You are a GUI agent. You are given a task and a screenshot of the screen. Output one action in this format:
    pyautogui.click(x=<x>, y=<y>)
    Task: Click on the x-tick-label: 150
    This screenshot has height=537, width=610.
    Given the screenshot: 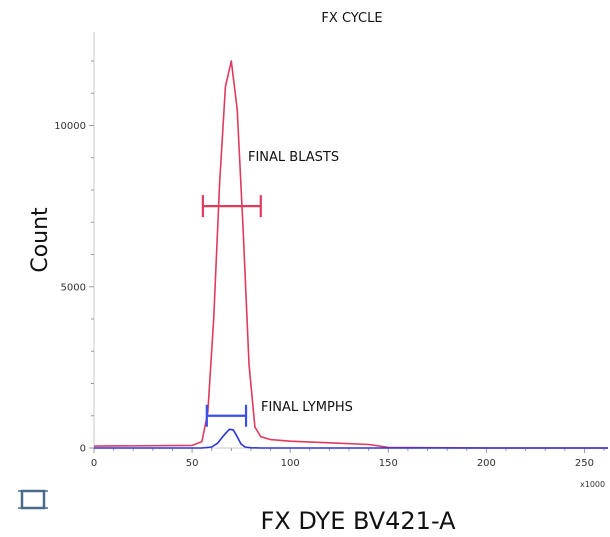 What is the action you would take?
    pyautogui.click(x=388, y=463)
    